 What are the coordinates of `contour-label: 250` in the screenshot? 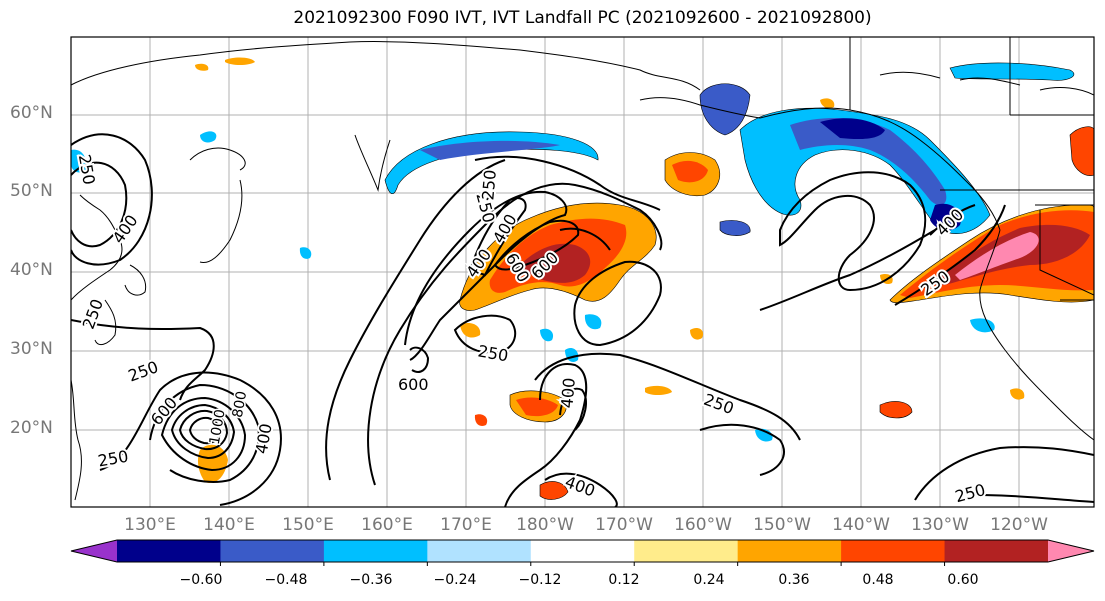 It's located at (489, 185).